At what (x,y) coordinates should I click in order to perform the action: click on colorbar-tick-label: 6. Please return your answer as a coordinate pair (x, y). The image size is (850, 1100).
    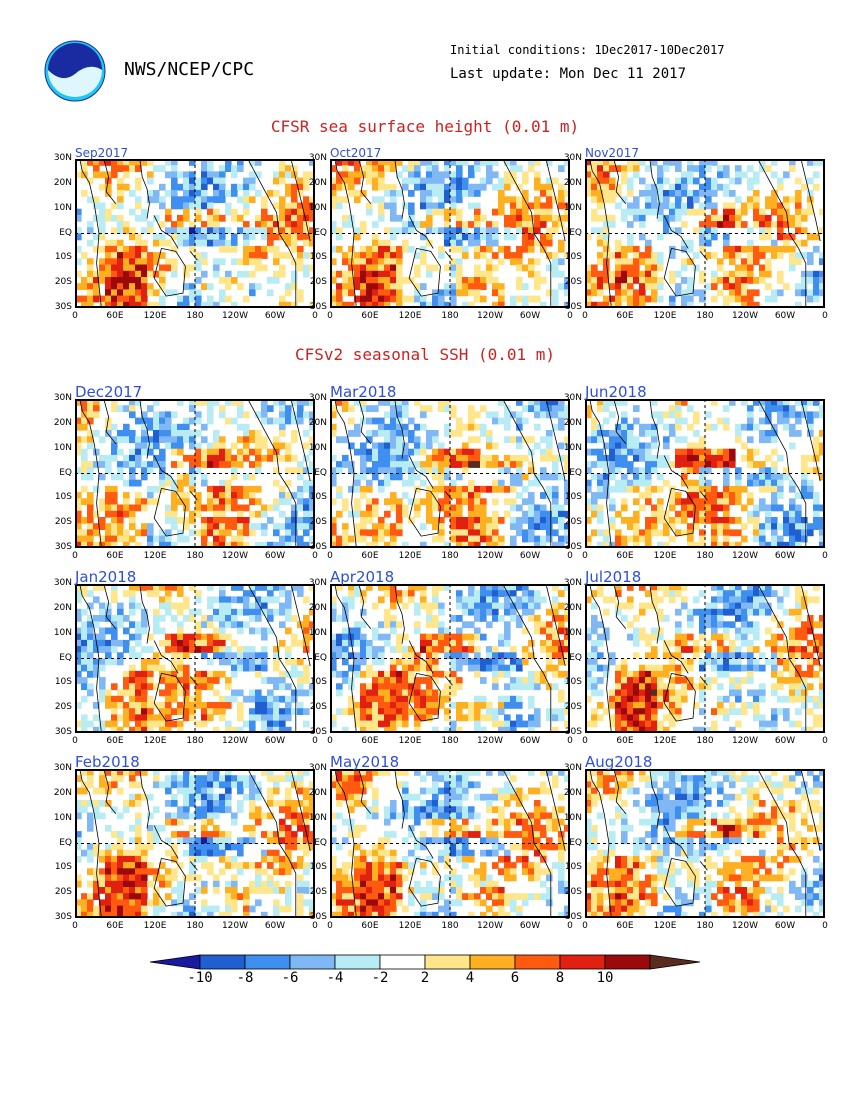
    Looking at the image, I should click on (515, 978).